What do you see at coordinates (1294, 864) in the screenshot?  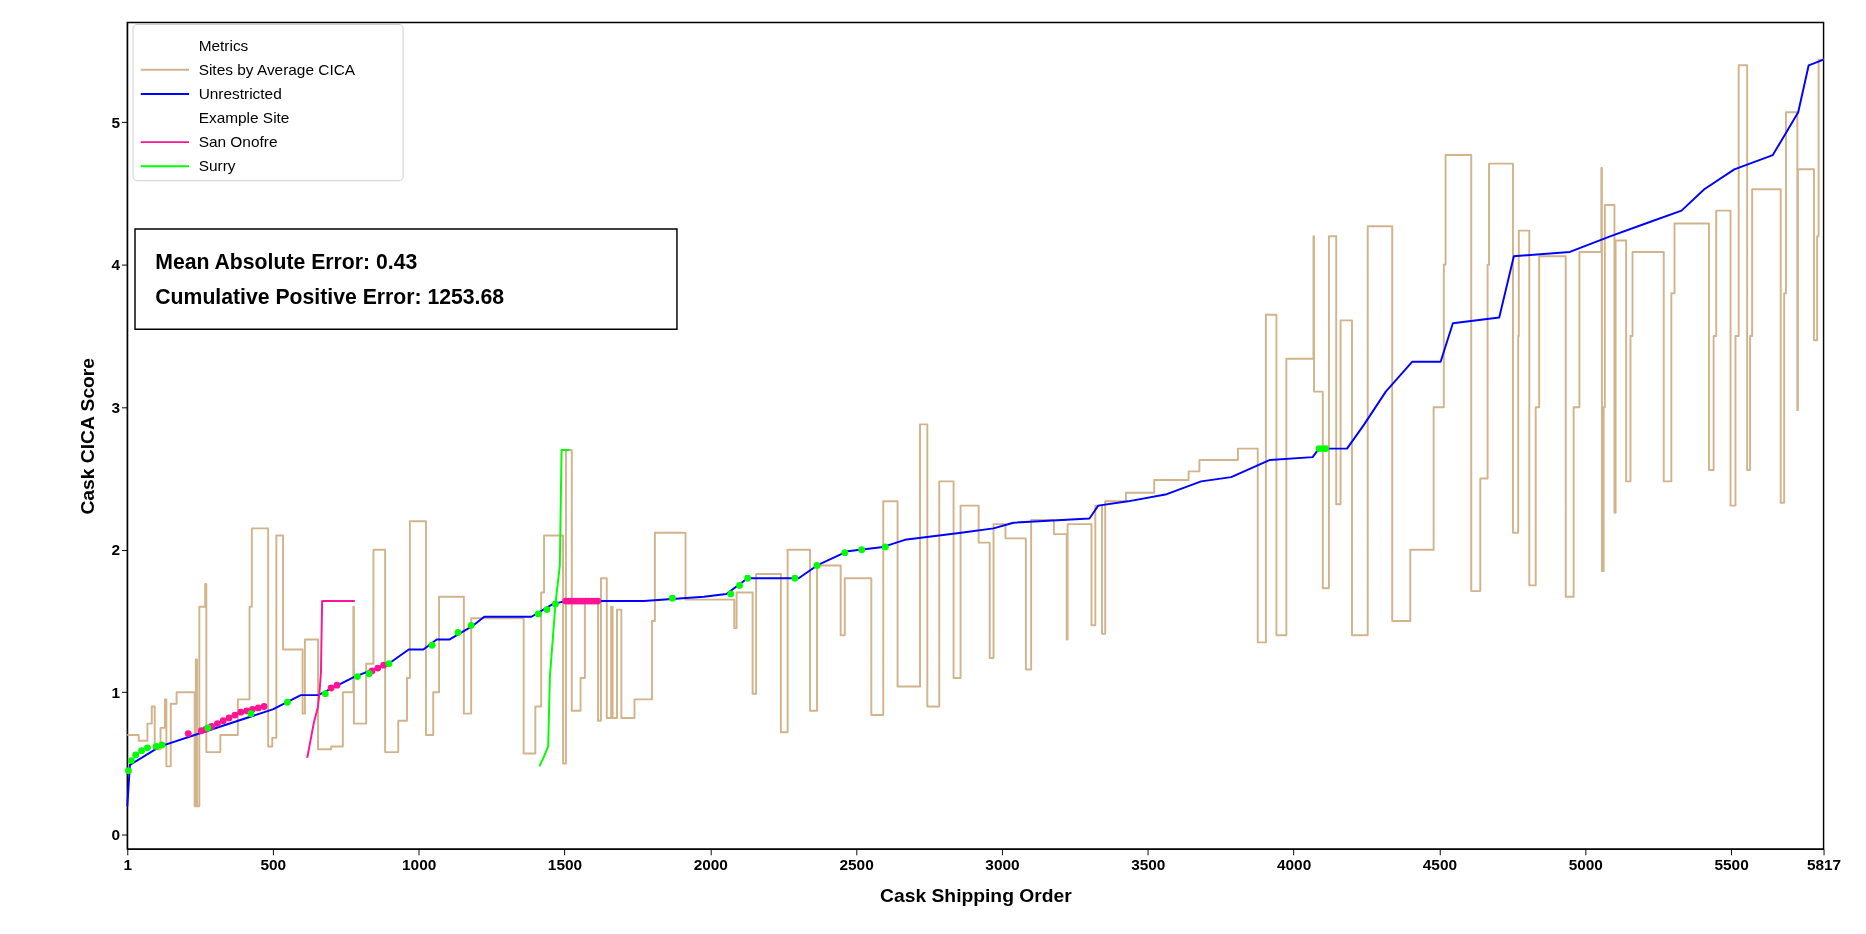 I see `x-tick-label: 4000` at bounding box center [1294, 864].